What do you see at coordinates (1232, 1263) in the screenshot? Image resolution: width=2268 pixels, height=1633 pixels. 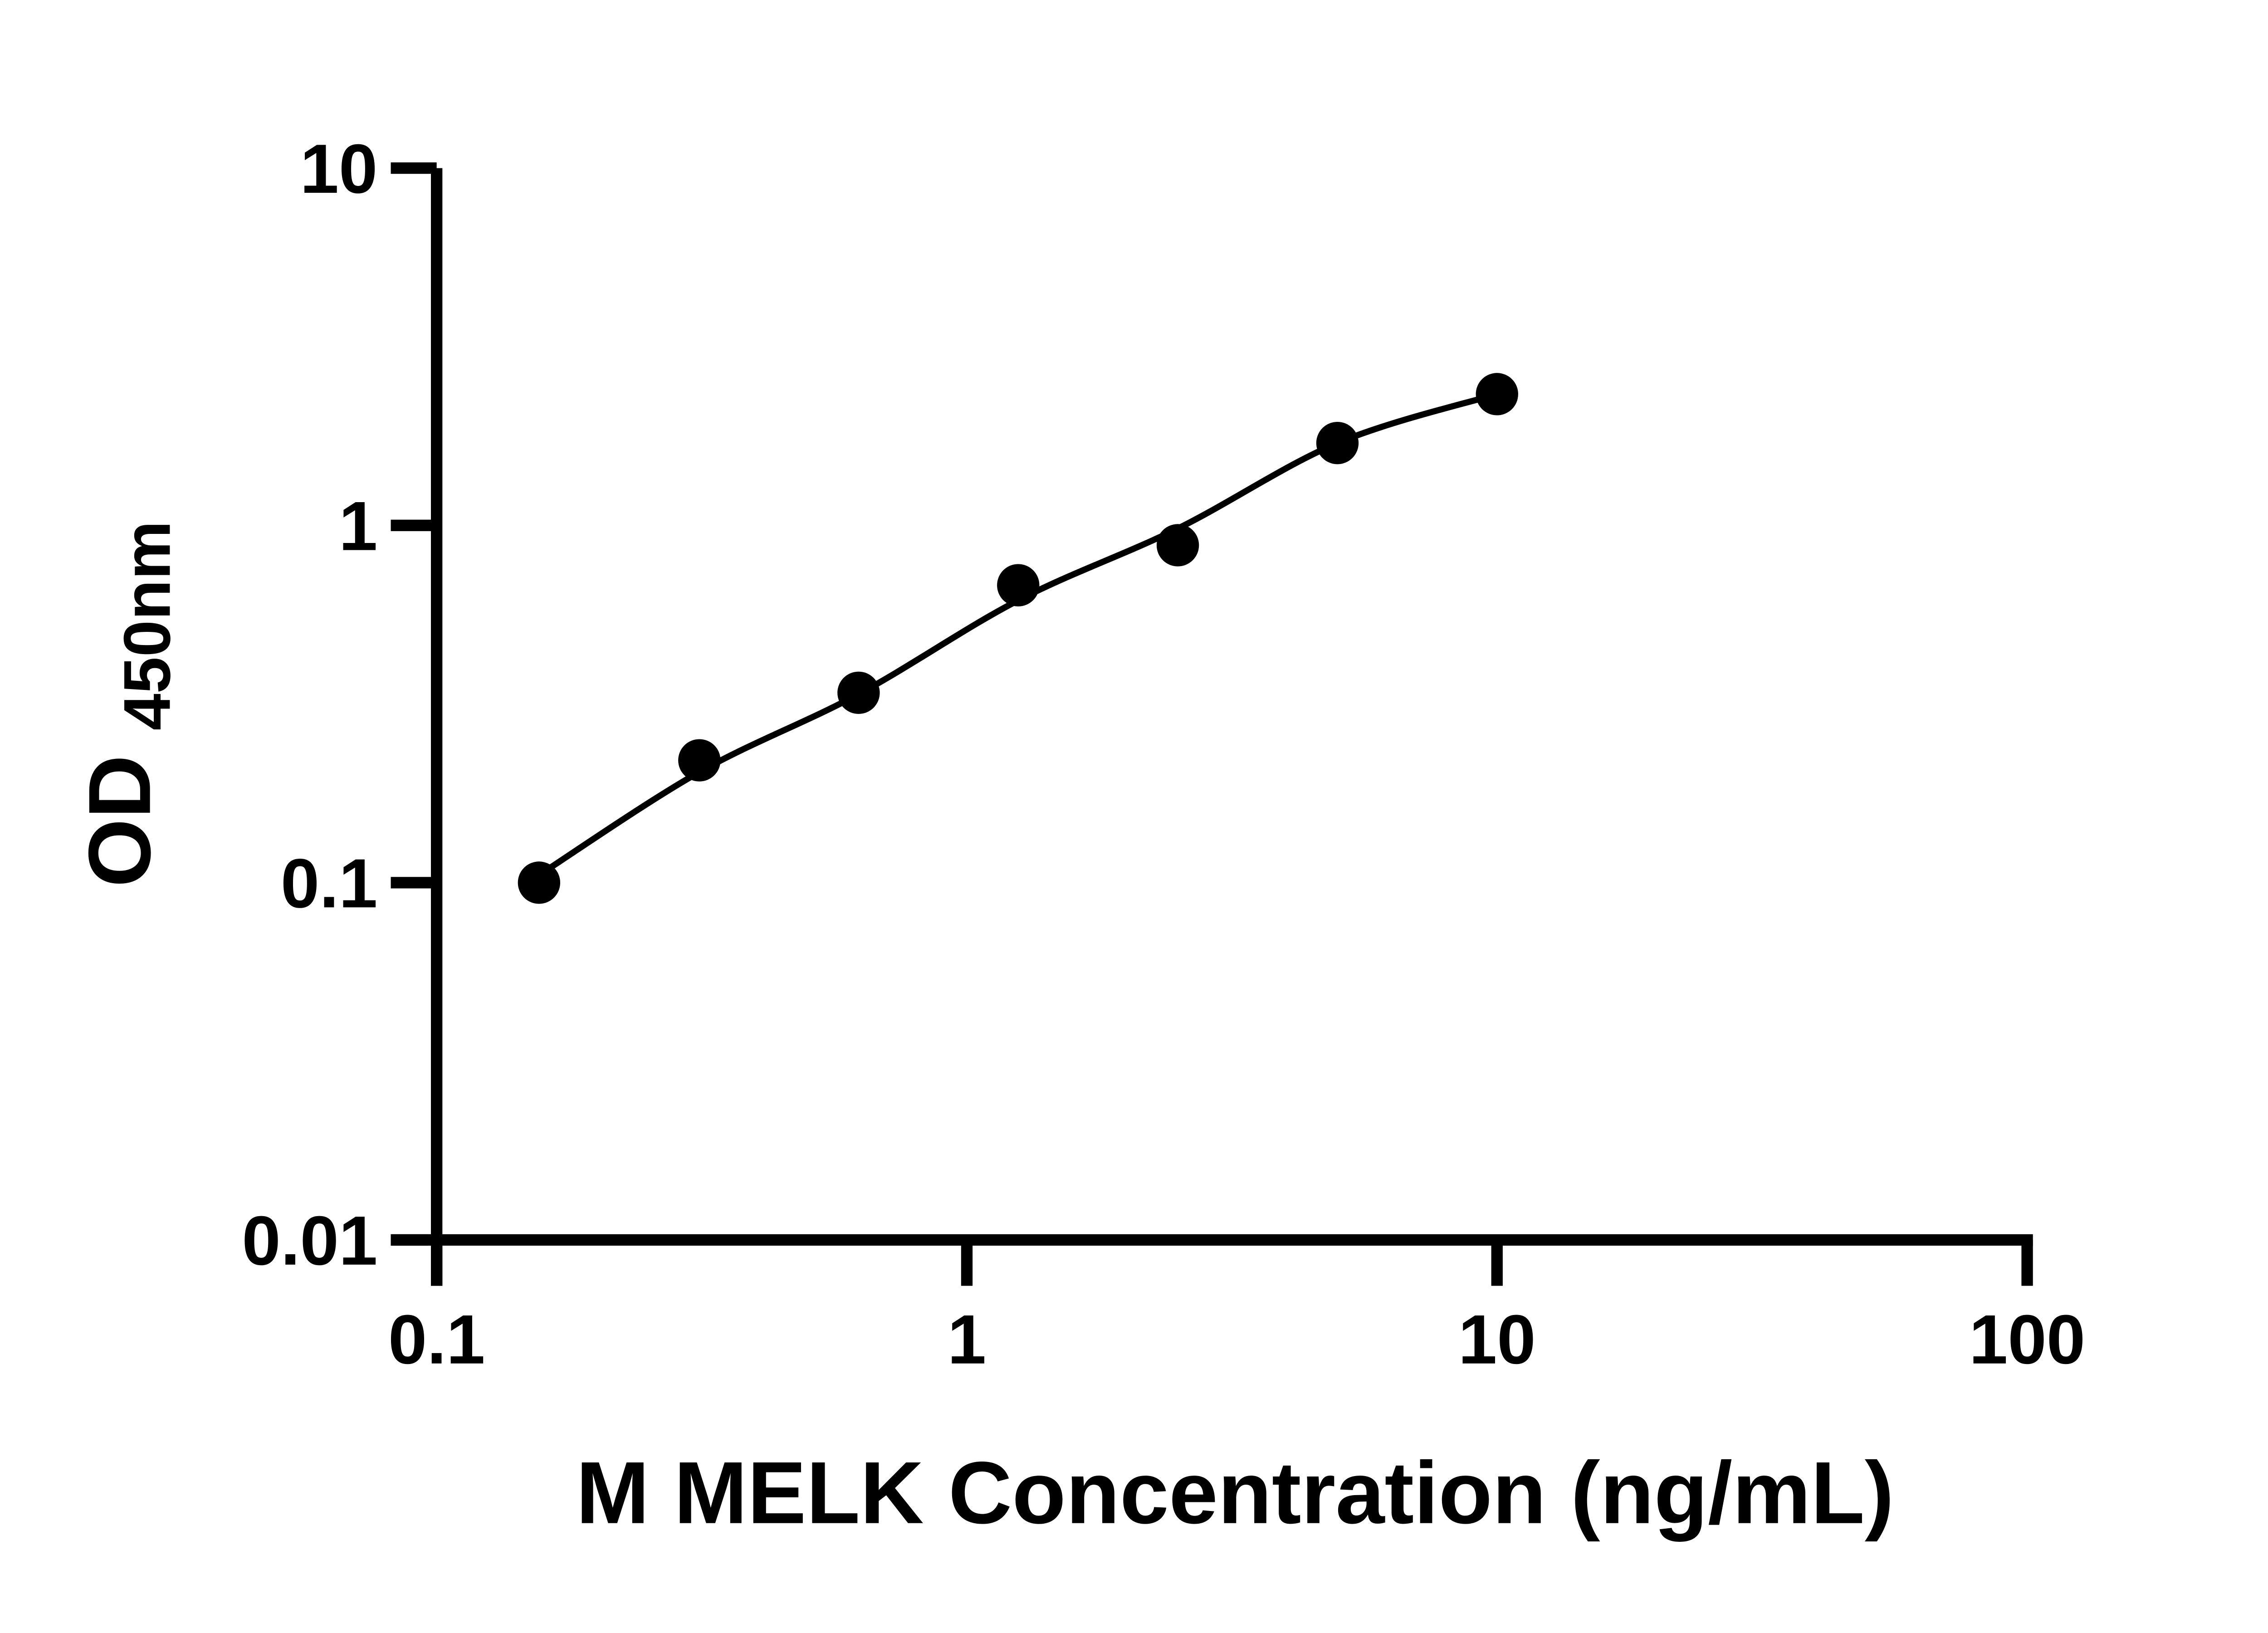 I see `x-axis-ticks` at bounding box center [1232, 1263].